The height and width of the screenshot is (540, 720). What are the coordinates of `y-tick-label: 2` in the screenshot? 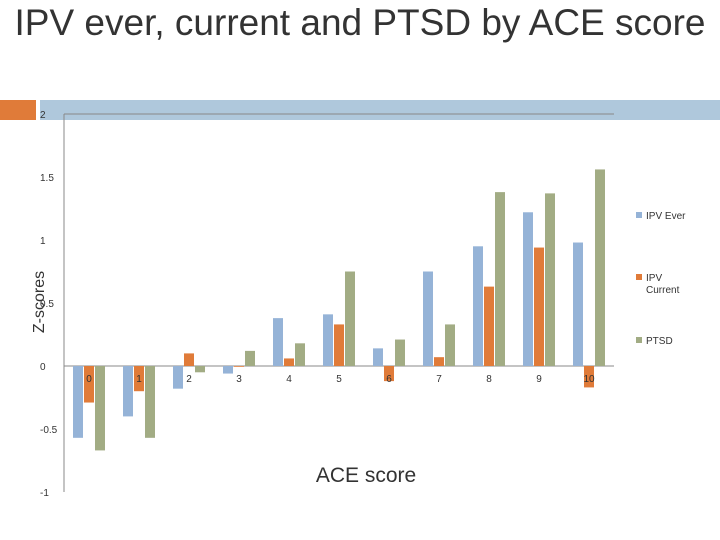 It's located at (43, 115).